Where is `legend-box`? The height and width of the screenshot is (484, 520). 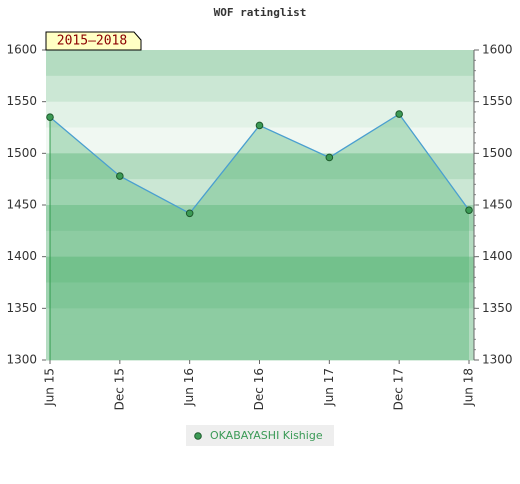 legend-box is located at coordinates (260, 435).